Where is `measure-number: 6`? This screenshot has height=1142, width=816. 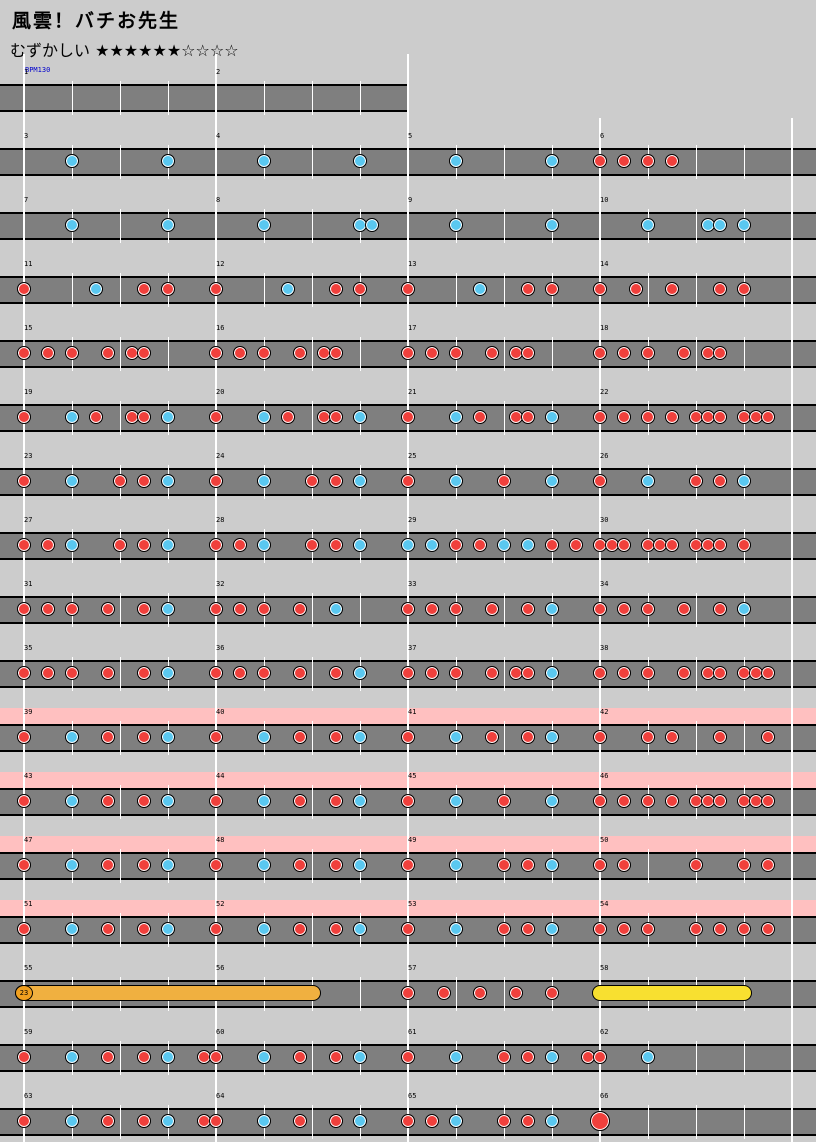
measure-number: 6 is located at coordinates (602, 136).